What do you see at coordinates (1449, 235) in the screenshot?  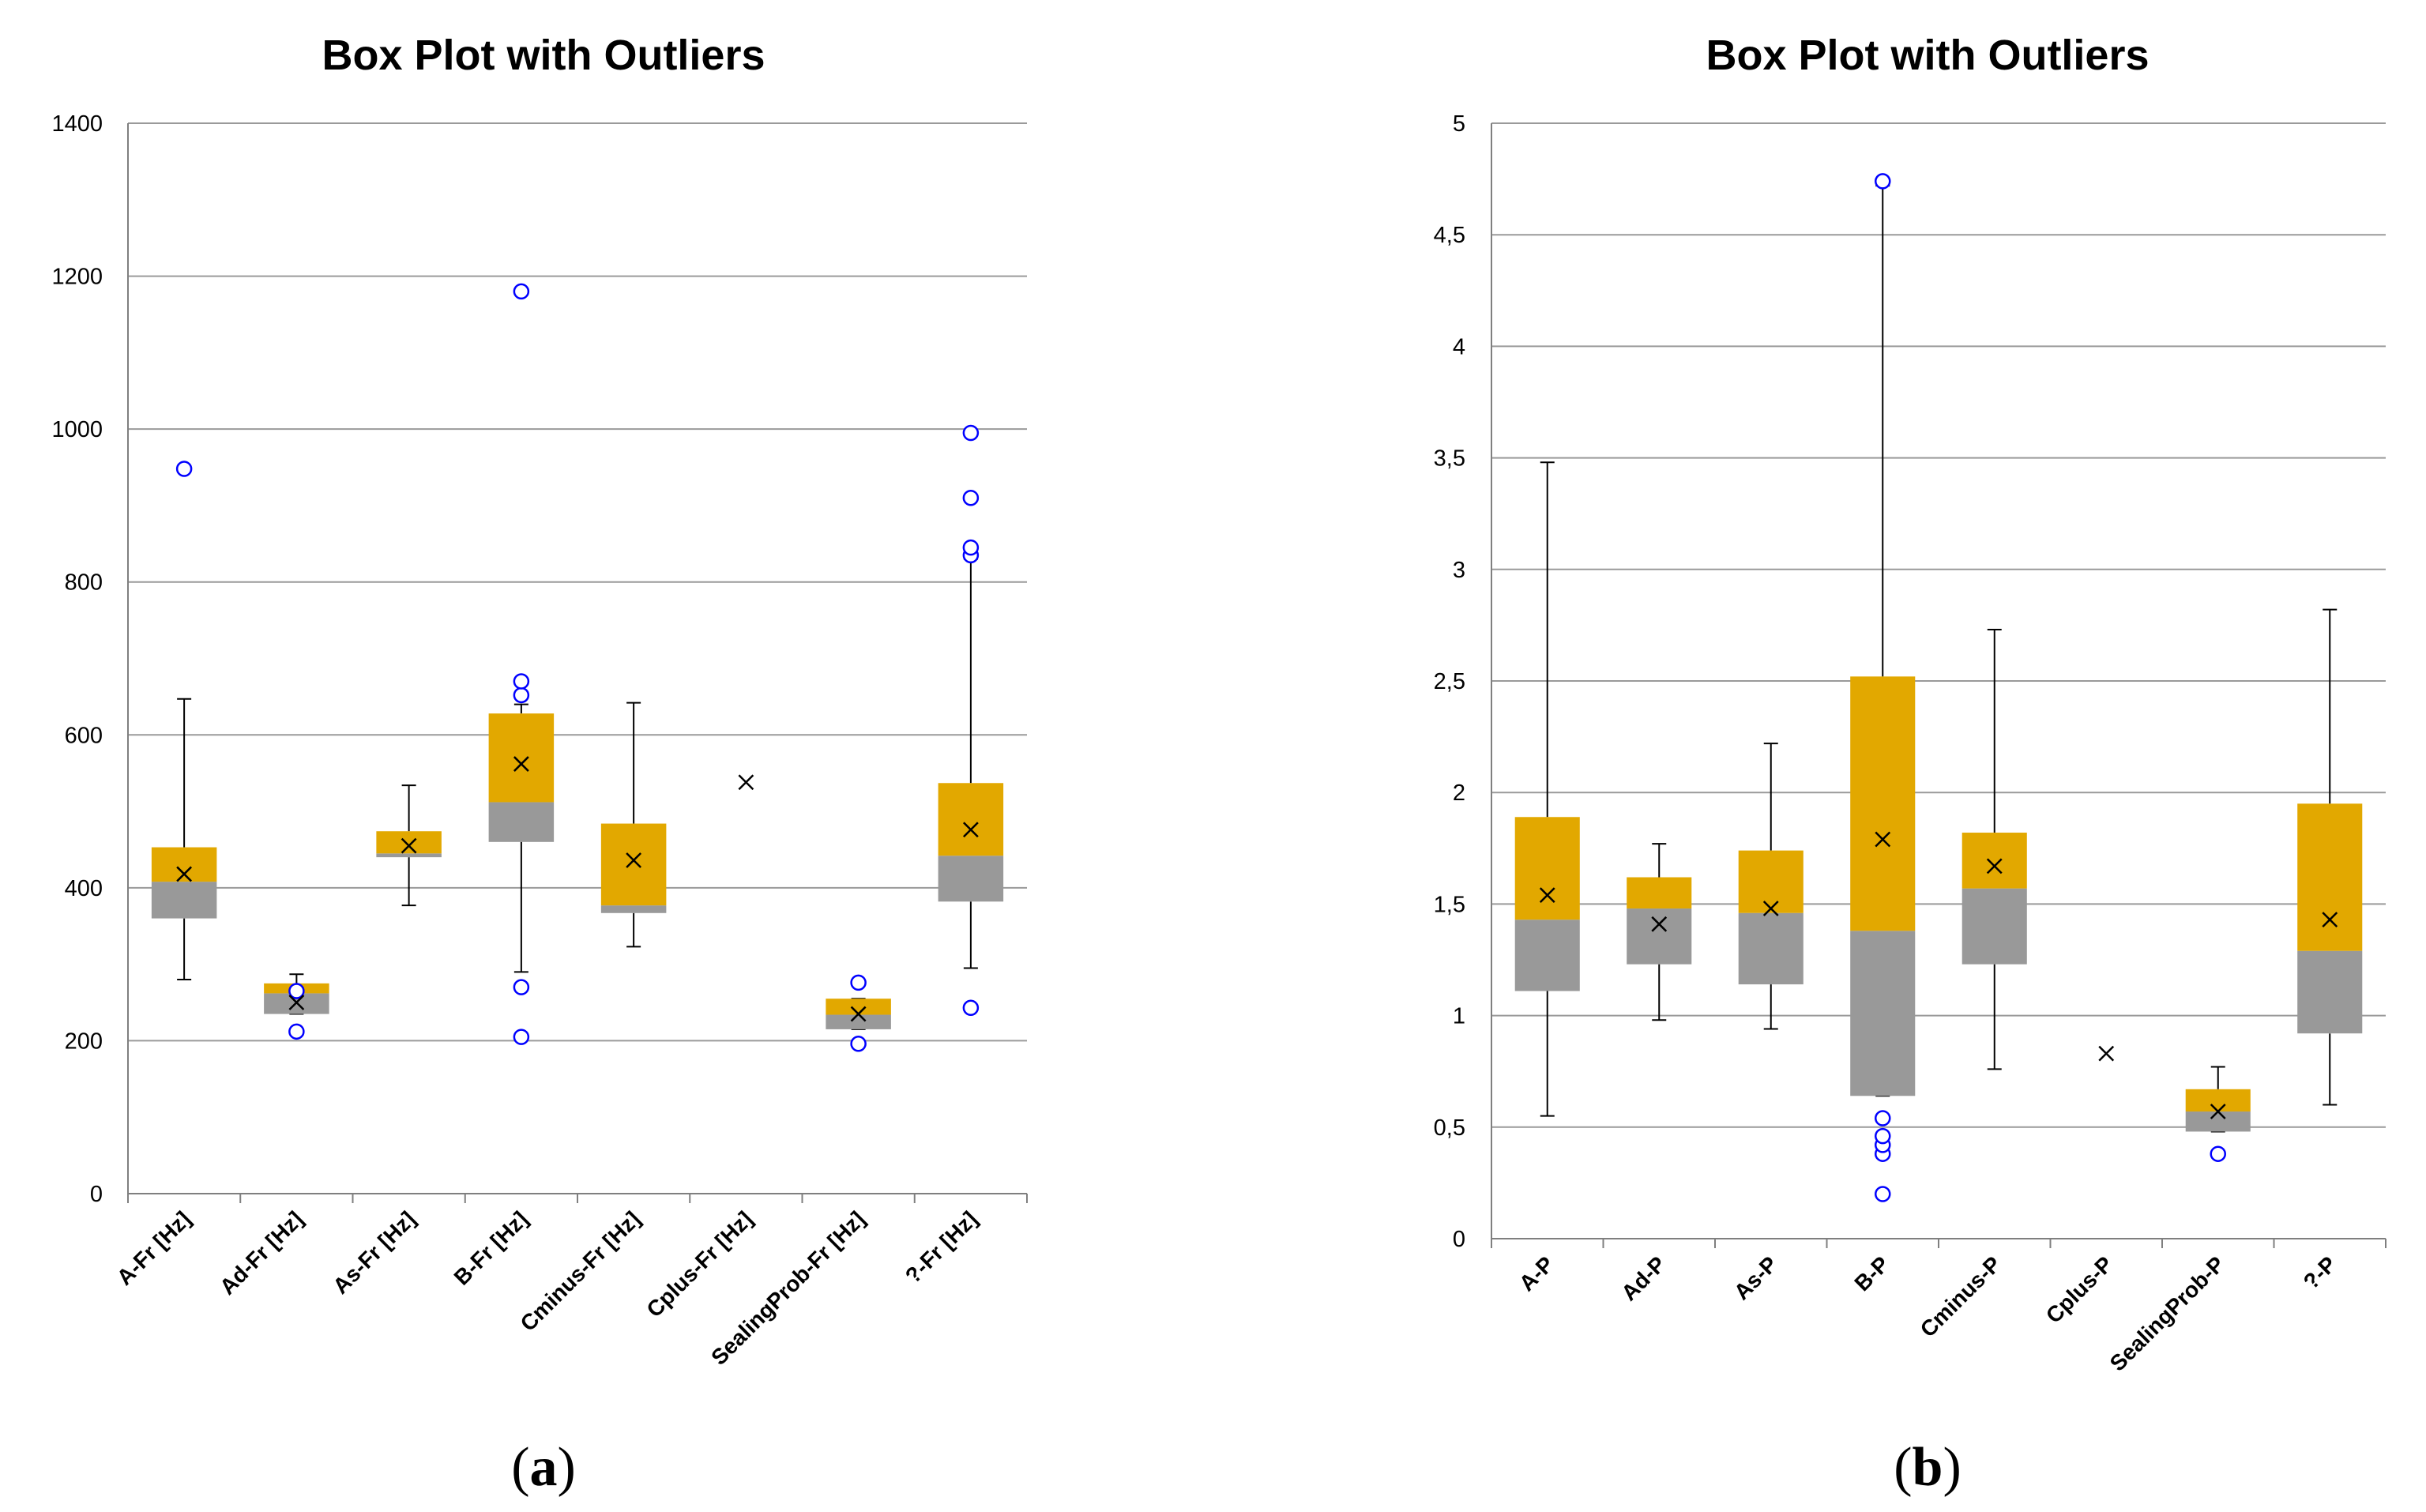 I see `y-tick-label: 4,5` at bounding box center [1449, 235].